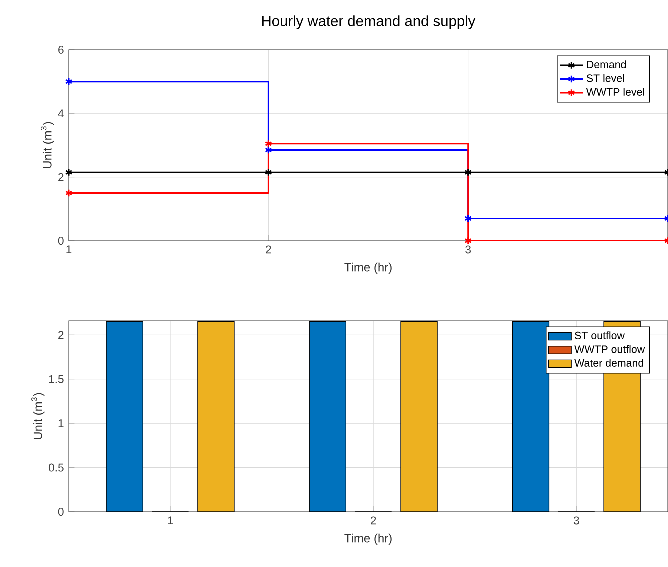 The image size is (668, 567). Describe the element at coordinates (56, 468) in the screenshot. I see `y-tick-label: 0.5` at that location.